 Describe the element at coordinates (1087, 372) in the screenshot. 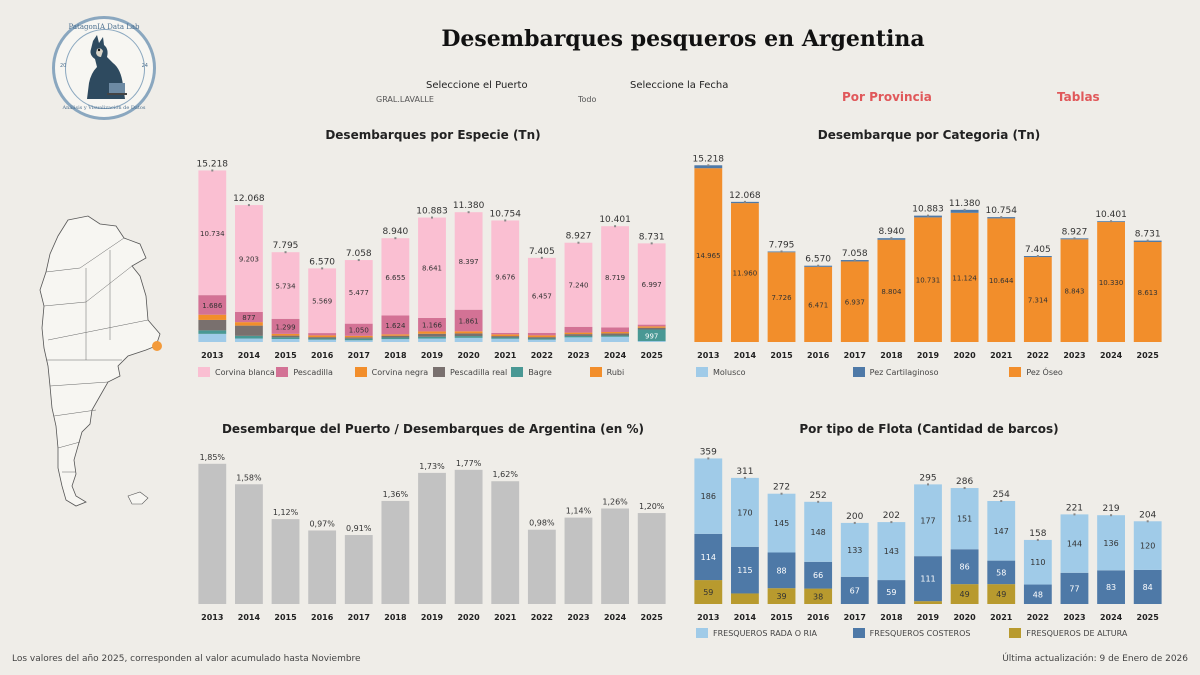

I see `legend-item: Pez Óseo` at that location.